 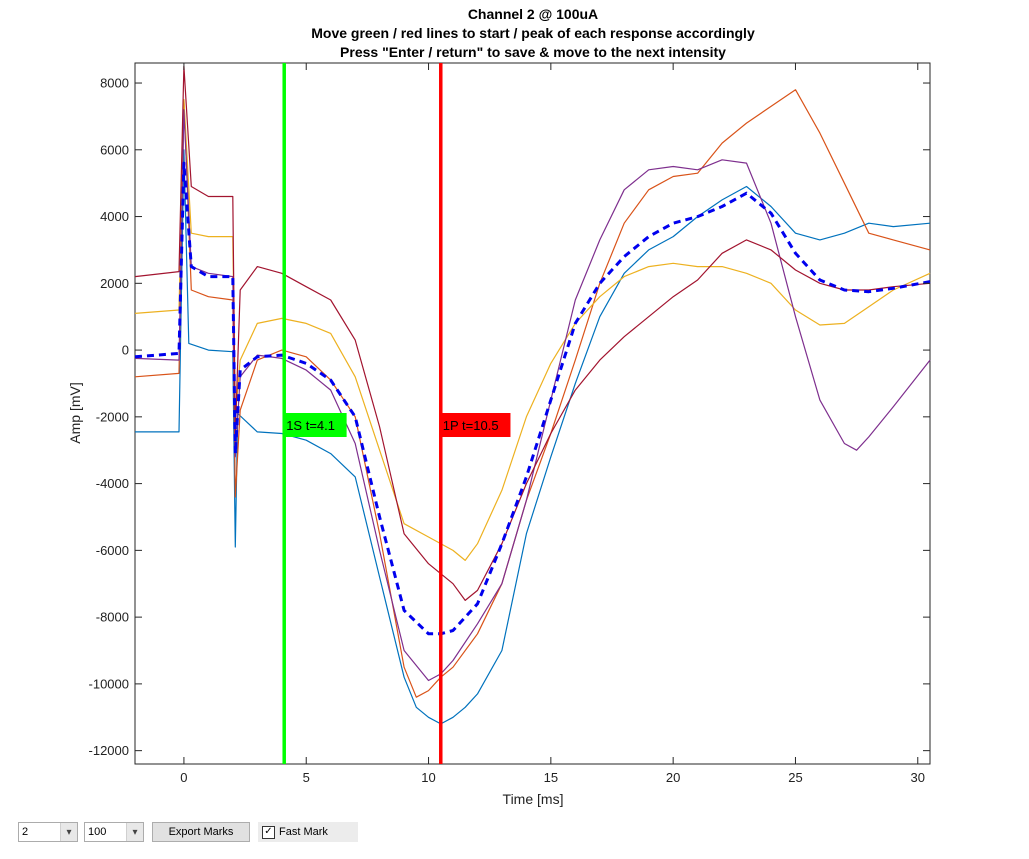 I want to click on channel-select: 2 ▾, so click(x=48, y=832).